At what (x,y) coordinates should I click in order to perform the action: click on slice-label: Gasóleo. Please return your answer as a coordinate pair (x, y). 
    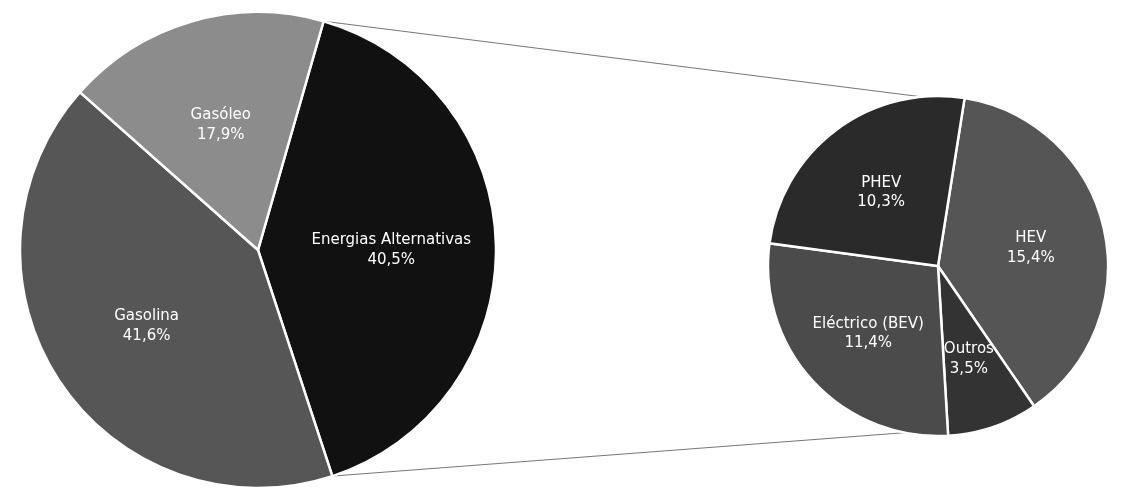
    Looking at the image, I should click on (220, 114).